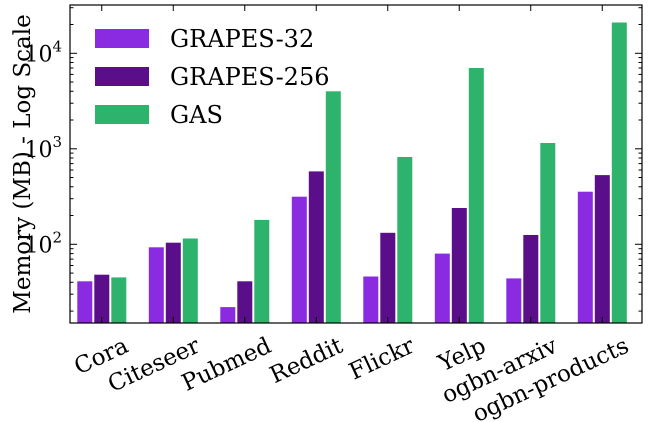 The image size is (664, 422). I want to click on bar-grapes-256-ogbn-arxiv, so click(531, 279).